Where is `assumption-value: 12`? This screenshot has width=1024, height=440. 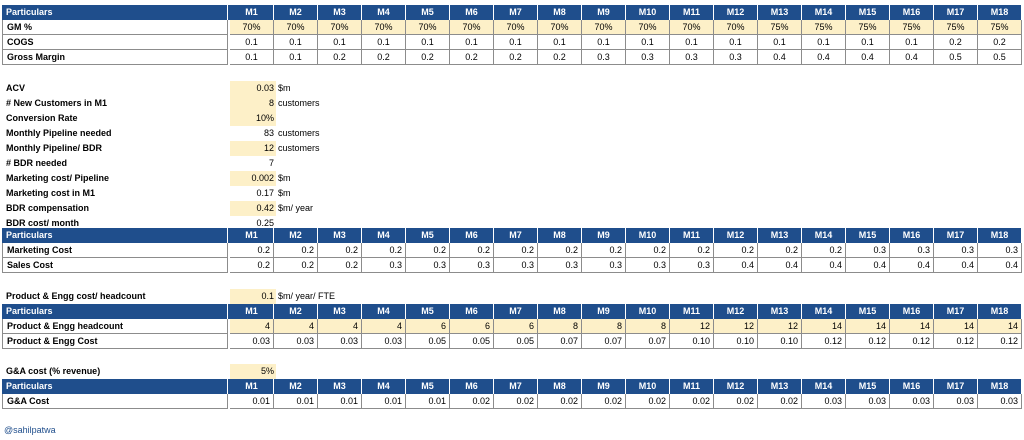 assumption-value: 12 is located at coordinates (253, 148).